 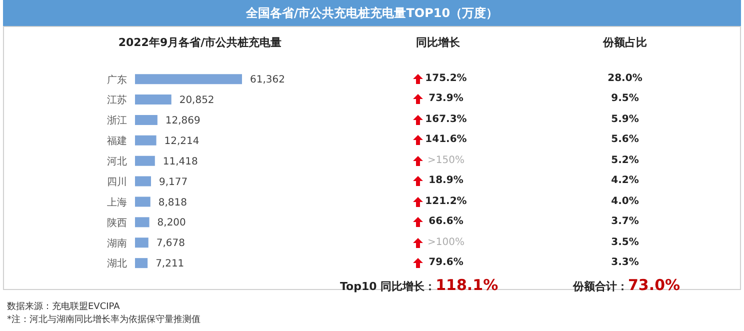 I want to click on y-tick-label: 广东, so click(x=117, y=80).